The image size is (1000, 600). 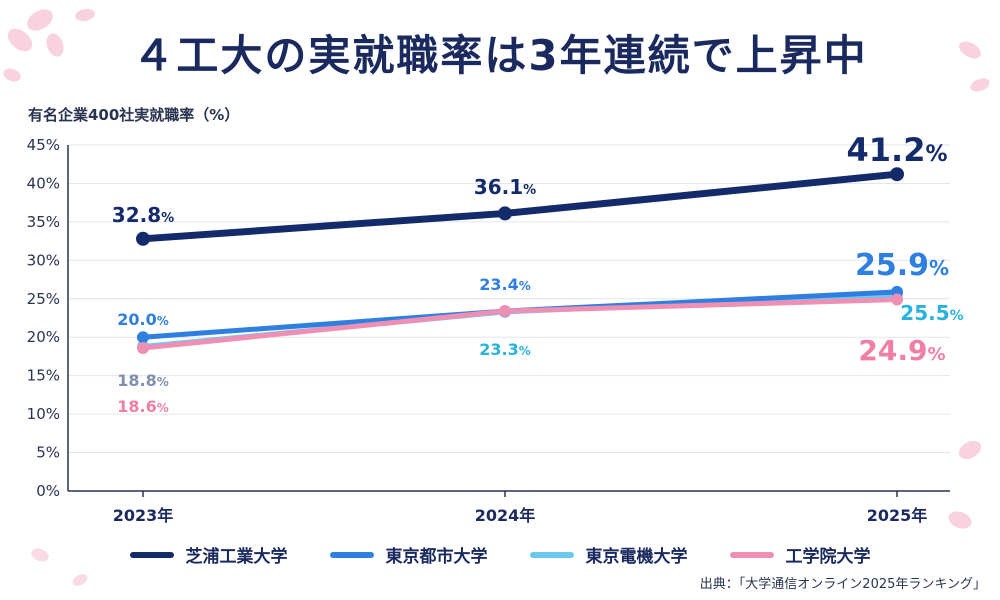 I want to click on legend-label: 芝浦工業大学, so click(x=236, y=557).